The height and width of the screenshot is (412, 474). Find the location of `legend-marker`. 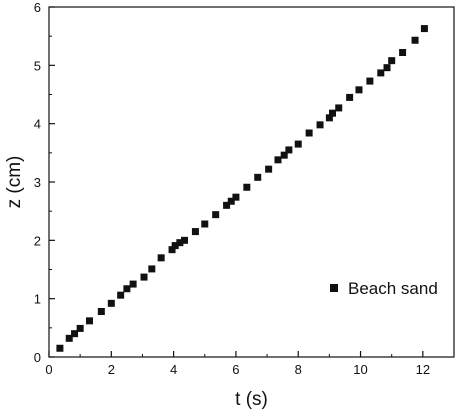

legend-marker is located at coordinates (334, 288).